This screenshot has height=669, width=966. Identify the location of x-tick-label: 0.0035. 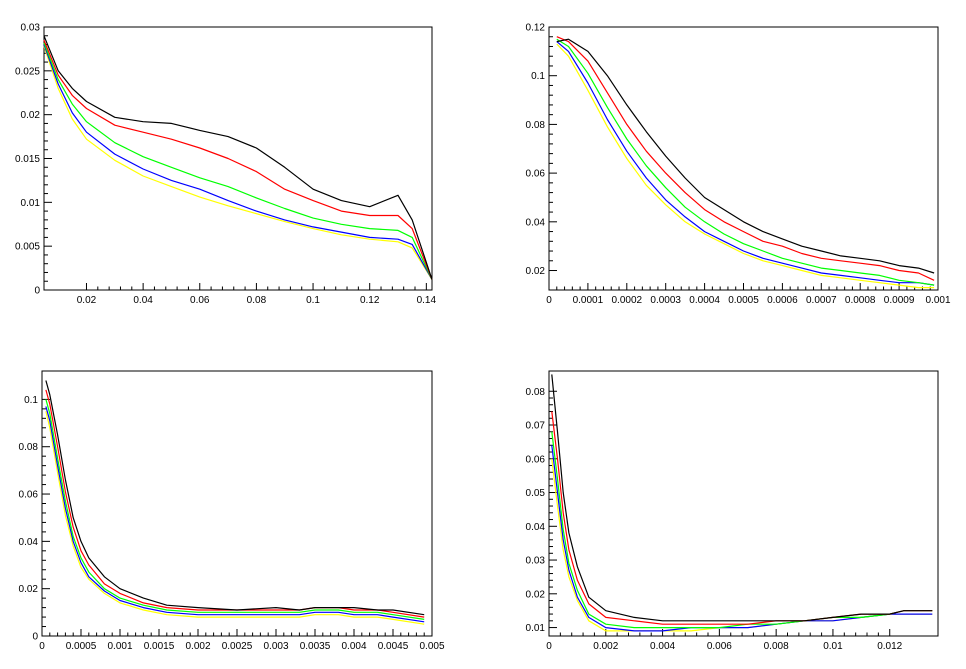
(315, 646).